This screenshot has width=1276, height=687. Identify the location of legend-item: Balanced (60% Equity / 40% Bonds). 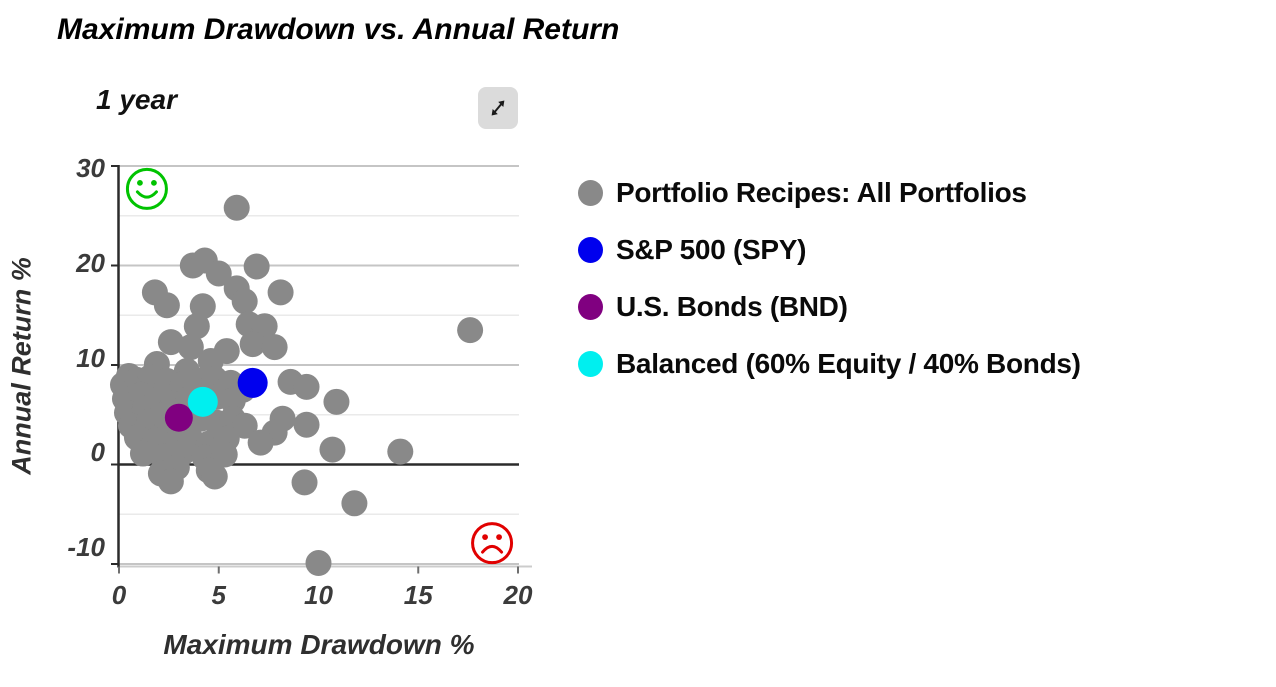
(829, 363).